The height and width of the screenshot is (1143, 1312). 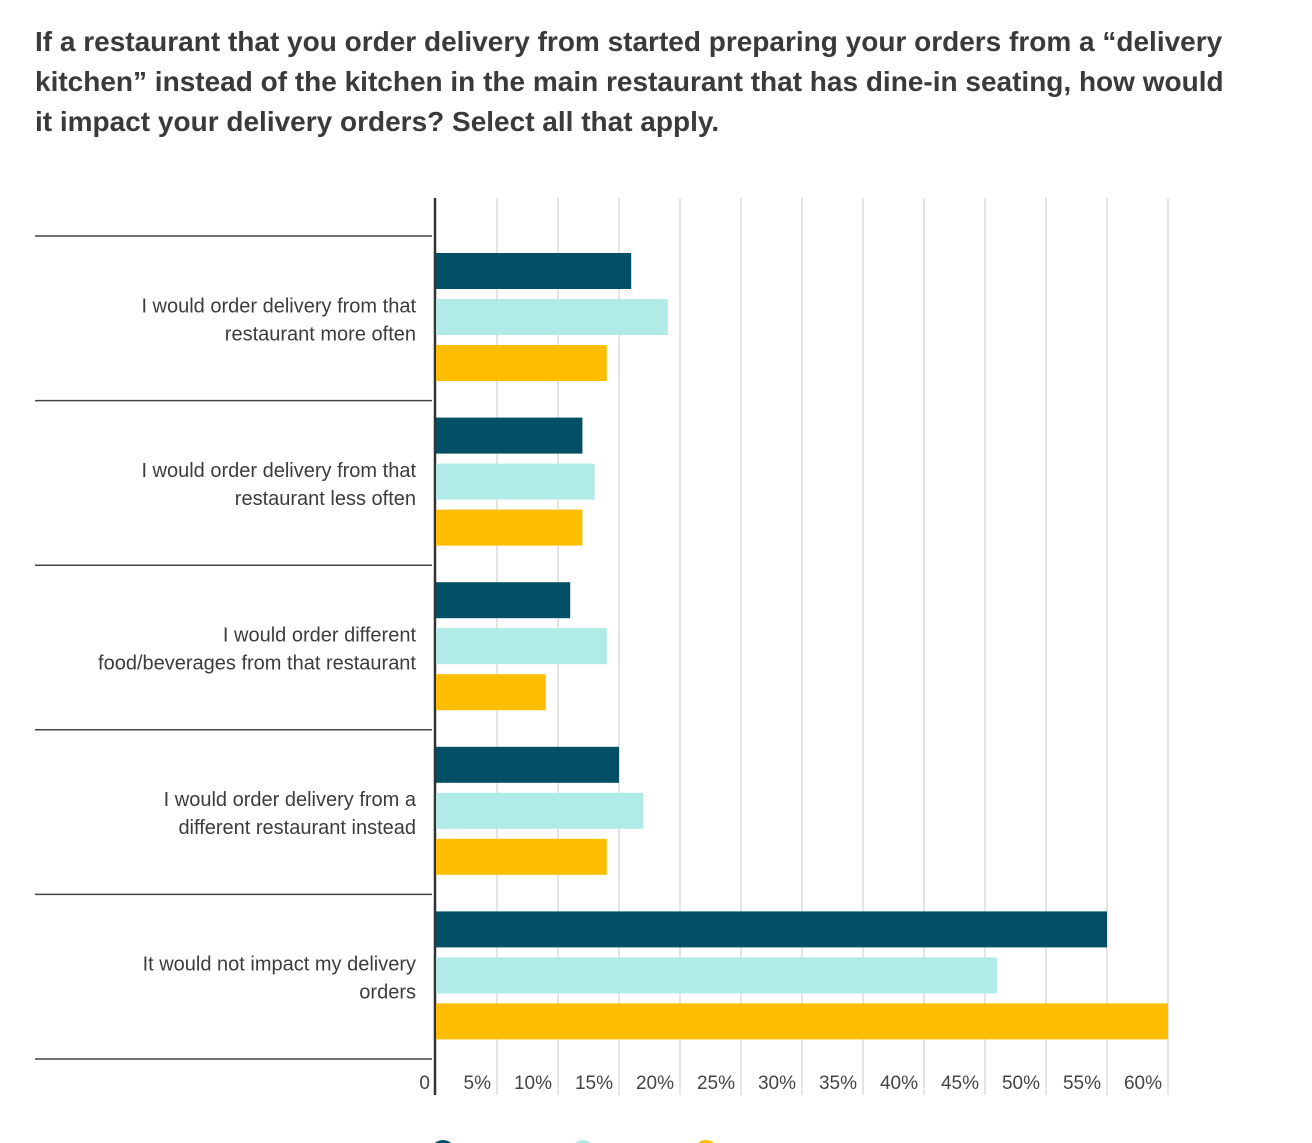 What do you see at coordinates (838, 1083) in the screenshot?
I see `x-tick-label: 35%` at bounding box center [838, 1083].